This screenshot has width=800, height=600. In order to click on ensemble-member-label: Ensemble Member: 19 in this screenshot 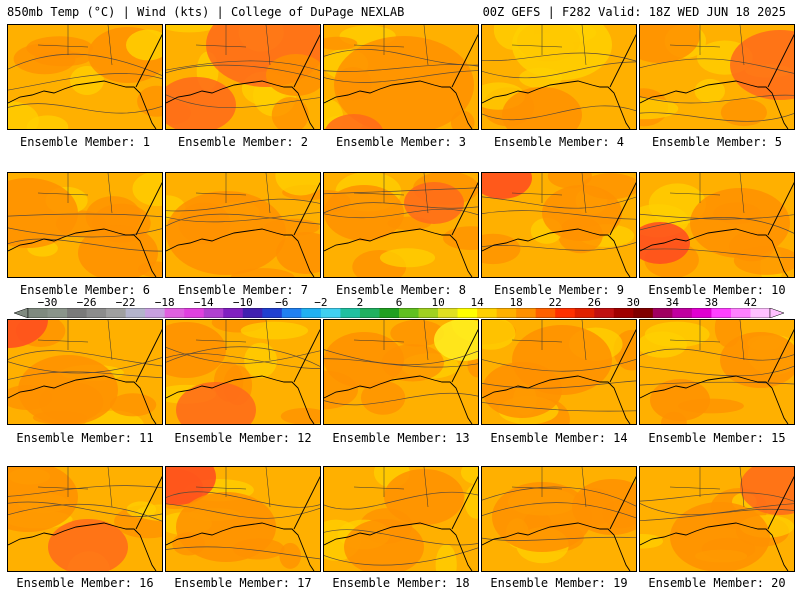, I will do `click(559, 583)`.